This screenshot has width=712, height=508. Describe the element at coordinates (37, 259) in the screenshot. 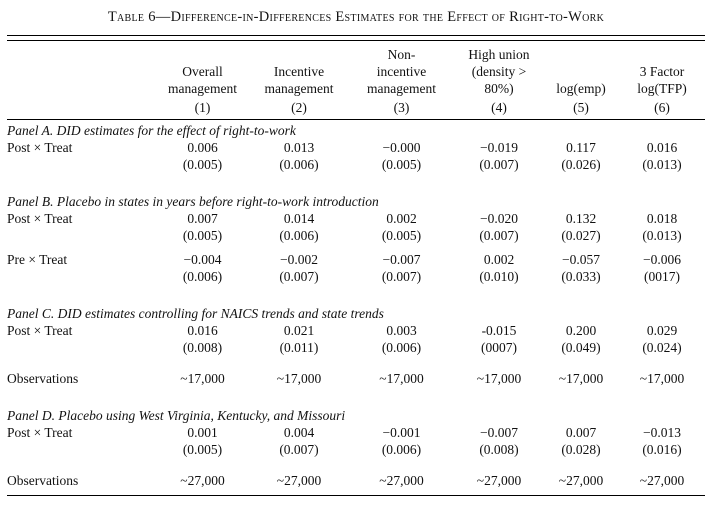

I see `row-label: Pre × Treat` at that location.